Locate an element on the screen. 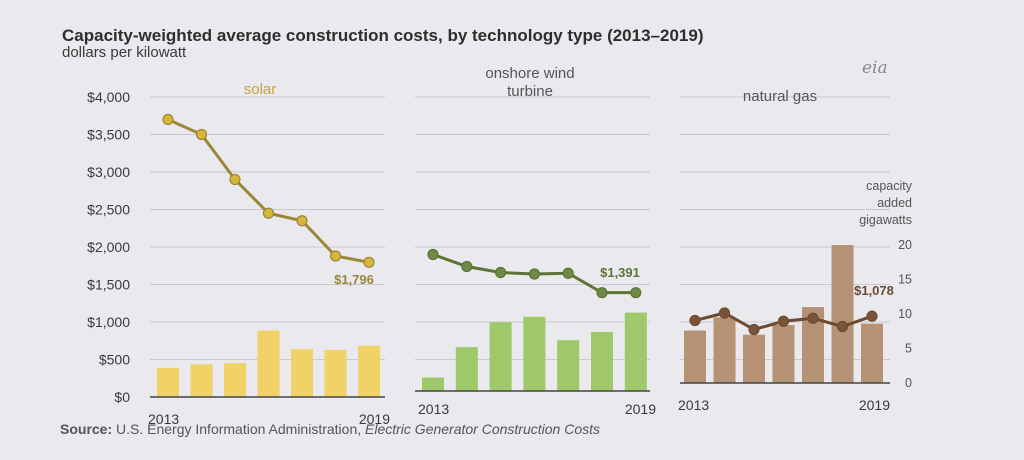  onshore-wind-turbine-end-label: $1,391 is located at coordinates (620, 272).